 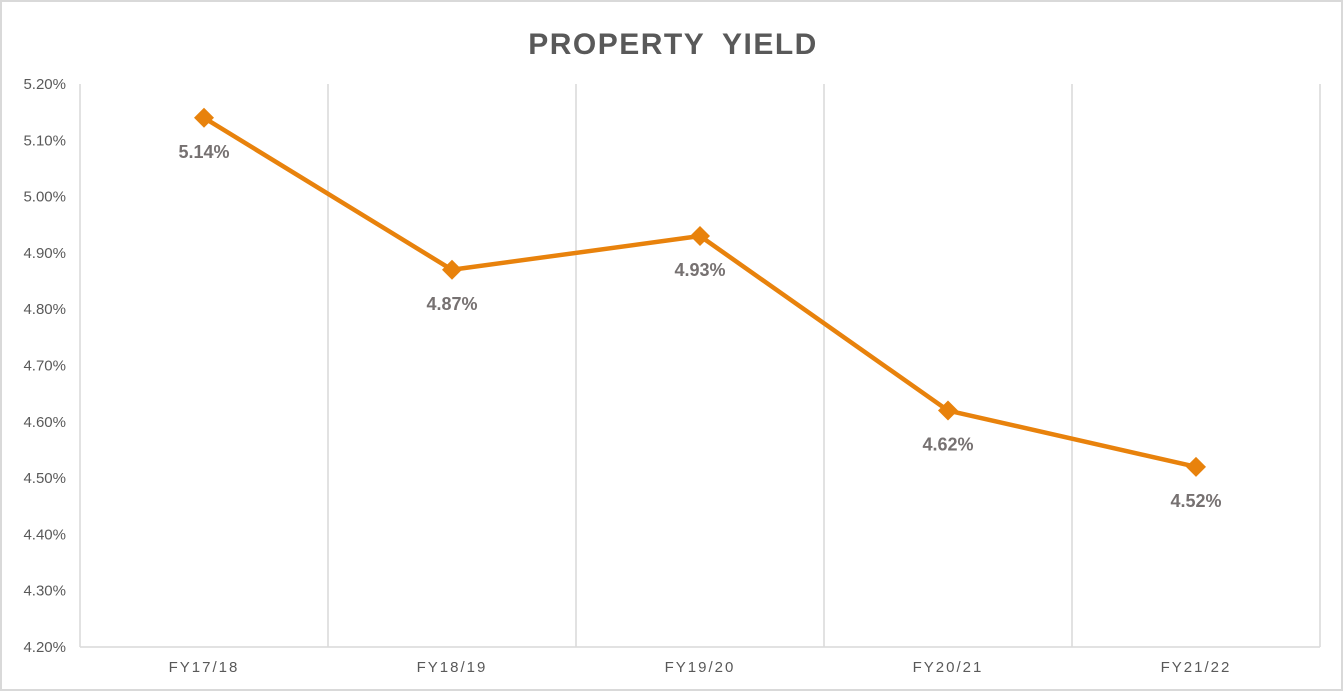 What do you see at coordinates (44, 140) in the screenshot?
I see `y-tick-label: 5.10%` at bounding box center [44, 140].